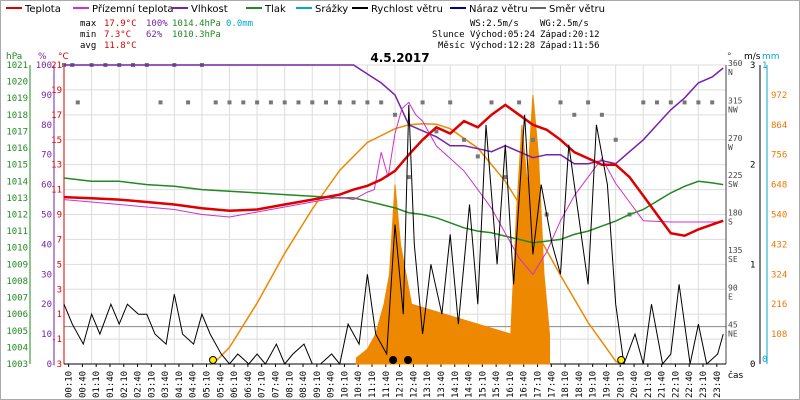 The width and height of the screenshot is (800, 400). I want to click on x-tick-label: 17:40, so click(552, 384).